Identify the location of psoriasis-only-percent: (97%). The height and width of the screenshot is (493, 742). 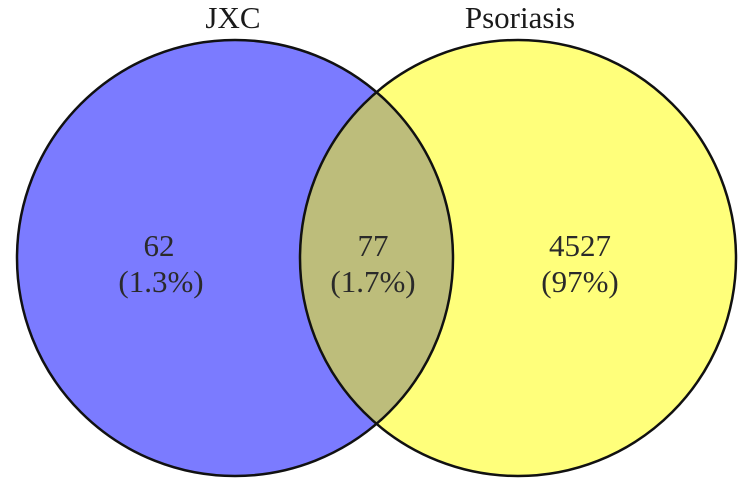
(579, 281).